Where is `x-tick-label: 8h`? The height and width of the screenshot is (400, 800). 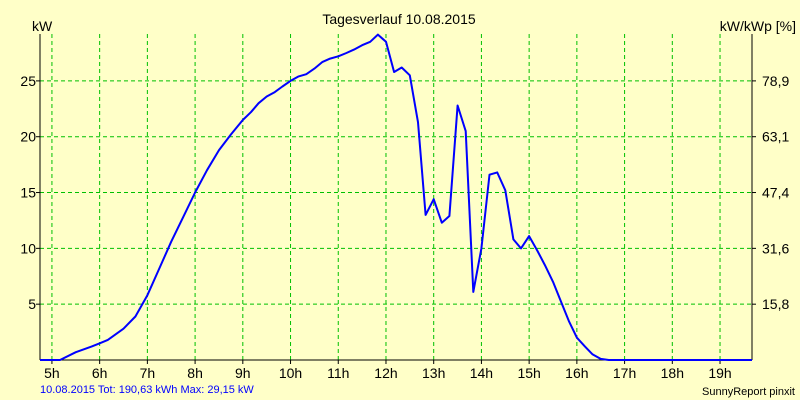 x-tick-label: 8h is located at coordinates (195, 373).